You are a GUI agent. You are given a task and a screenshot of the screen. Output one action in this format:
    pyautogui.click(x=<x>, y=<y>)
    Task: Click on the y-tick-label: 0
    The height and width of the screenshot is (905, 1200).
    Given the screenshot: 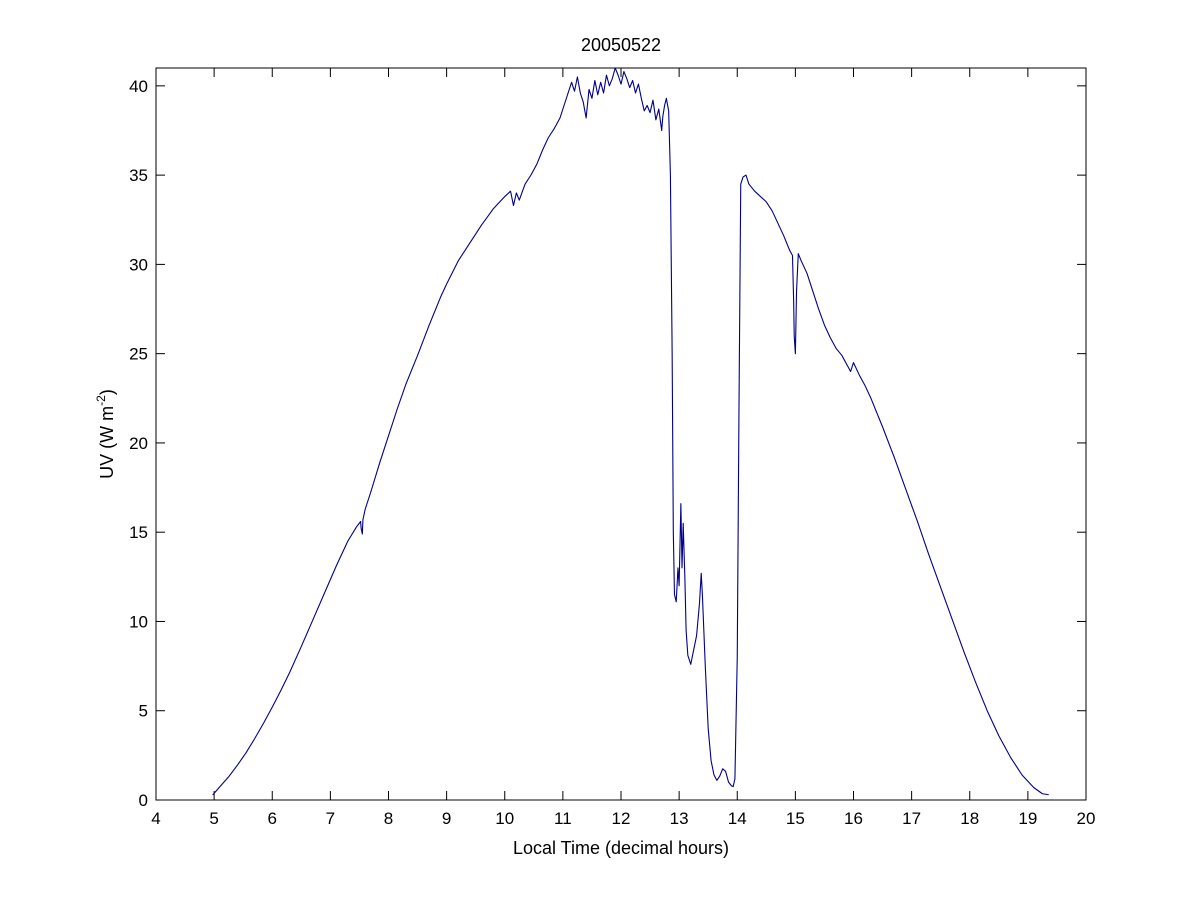 What is the action you would take?
    pyautogui.click(x=143, y=800)
    